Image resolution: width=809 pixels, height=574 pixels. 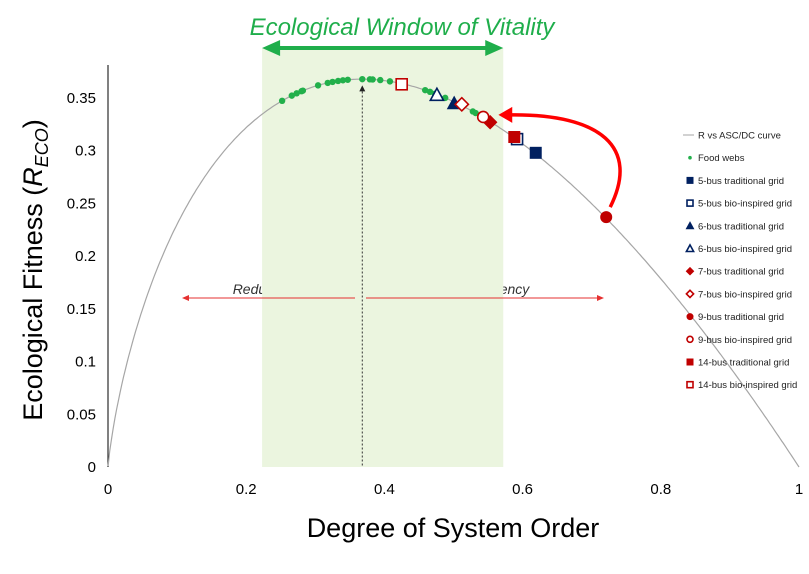 I want to click on x-tick-label: 0.6, so click(x=522, y=489).